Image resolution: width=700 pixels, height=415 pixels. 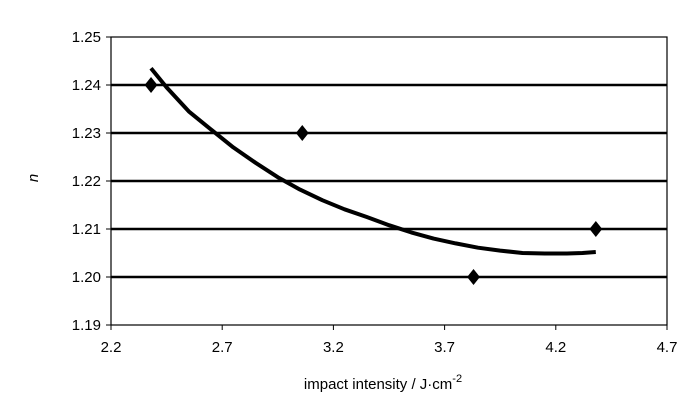 I want to click on y-tick-label: 1.24, so click(x=86, y=85).